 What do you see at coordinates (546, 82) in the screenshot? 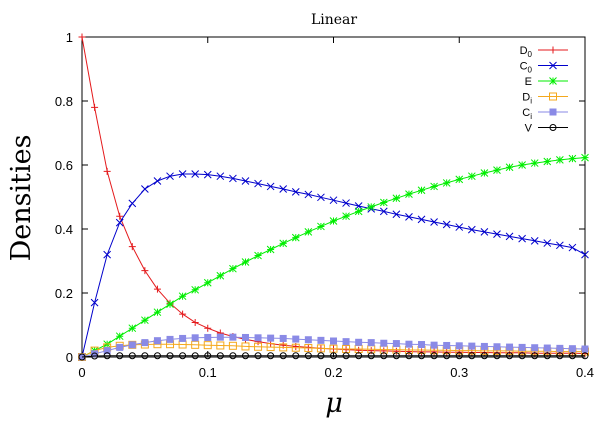
I see `legend-item: E` at bounding box center [546, 82].